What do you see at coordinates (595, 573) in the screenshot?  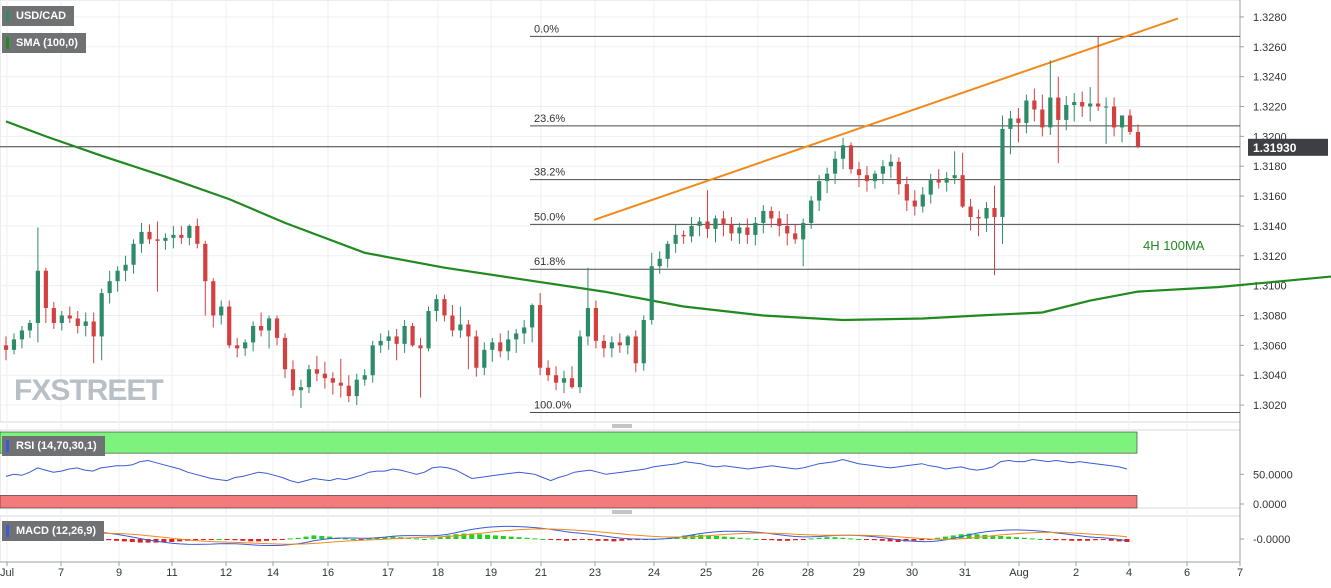 I see `time-tick-label: 23` at bounding box center [595, 573].